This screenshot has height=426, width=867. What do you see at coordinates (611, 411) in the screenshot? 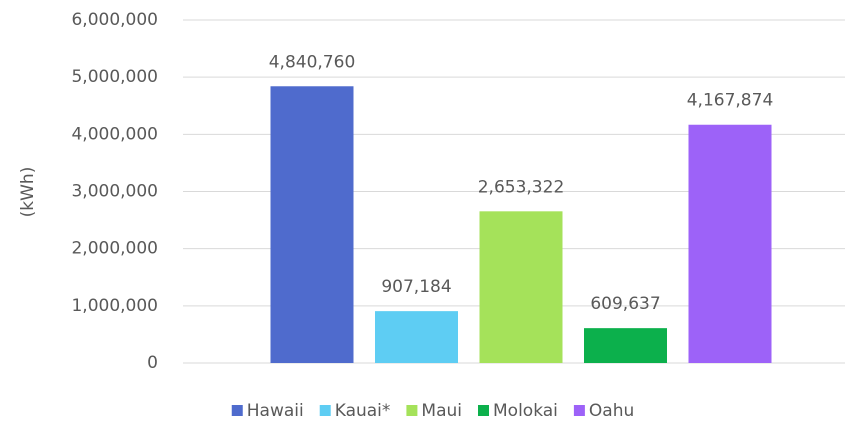
I see `legend-label: Oahu` at bounding box center [611, 411].